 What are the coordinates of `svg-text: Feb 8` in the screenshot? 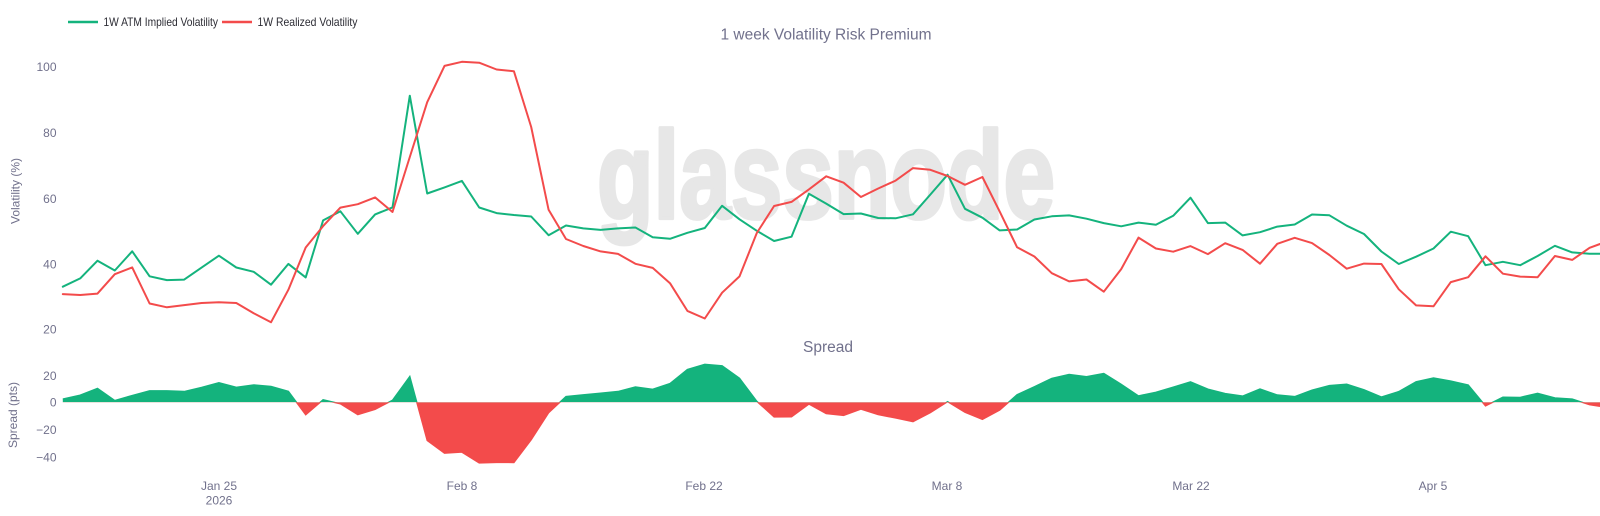 It's located at (462, 486).